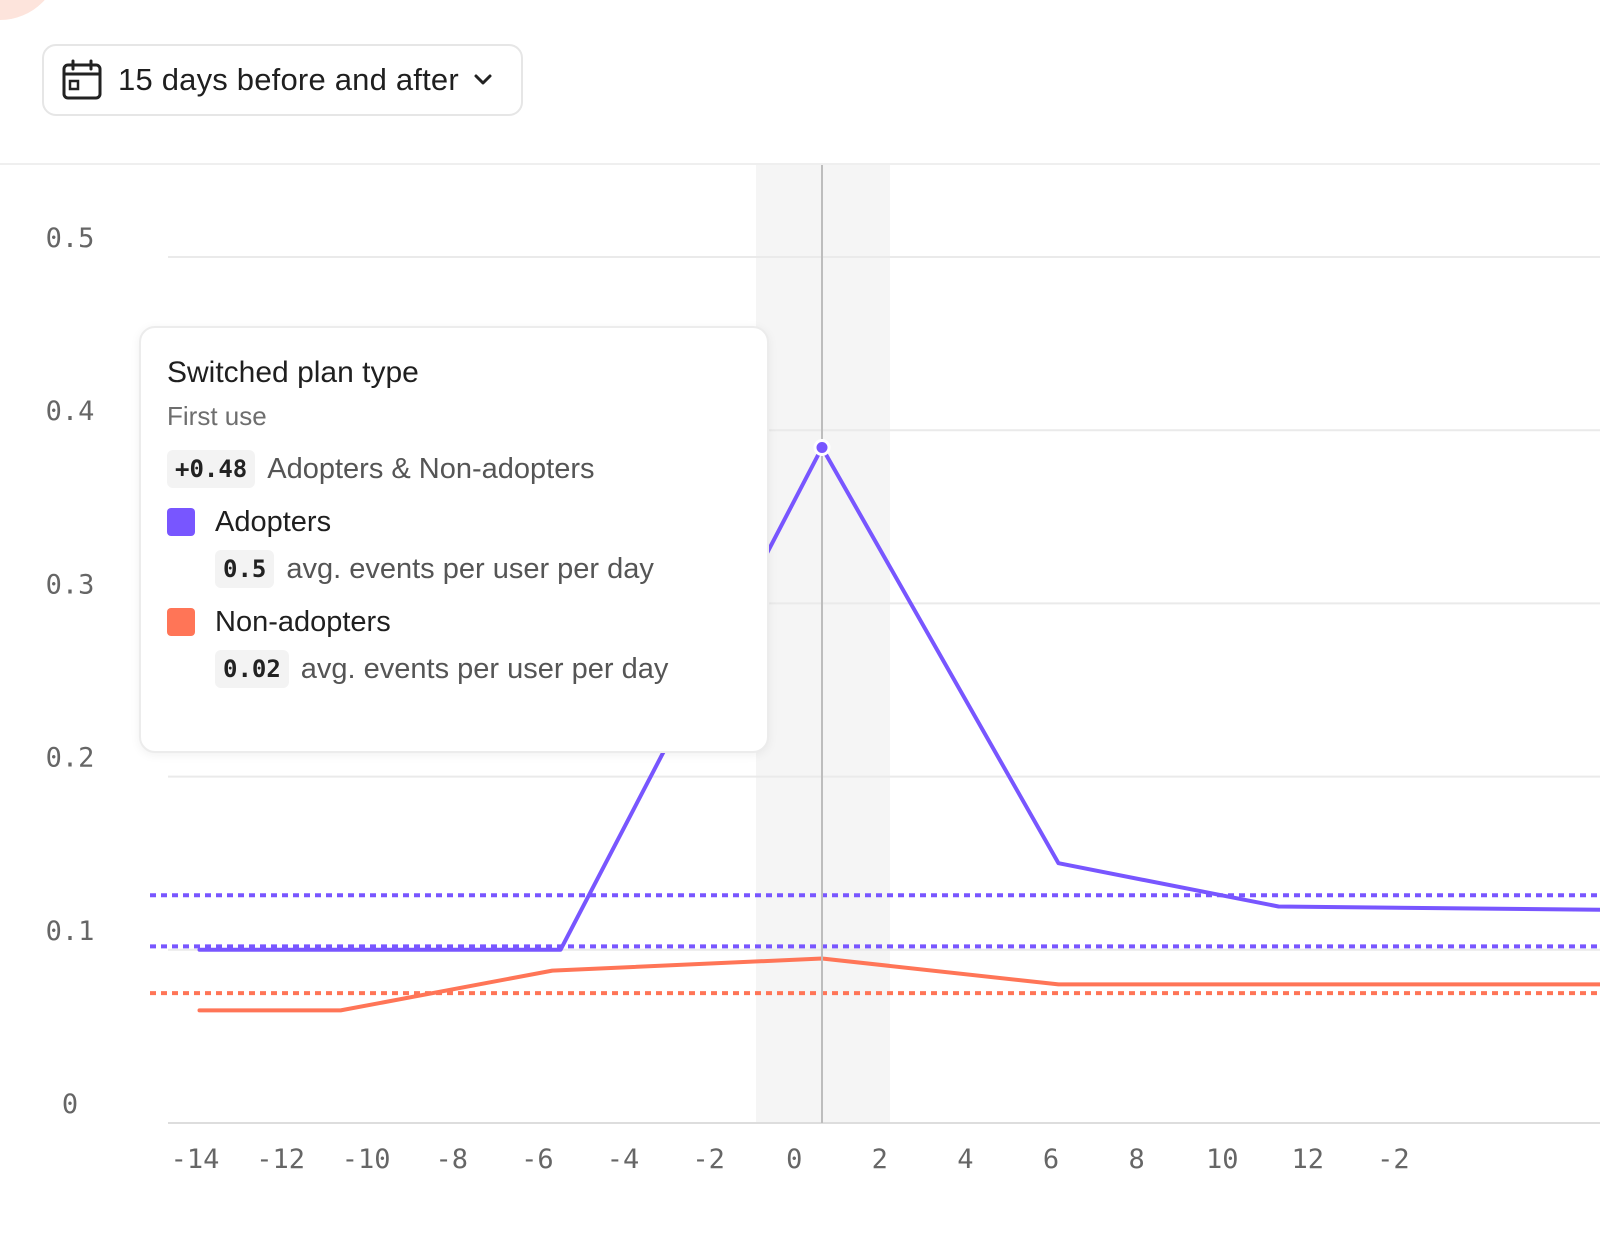 The height and width of the screenshot is (1245, 1600). I want to click on y-tick-label: 0.1, so click(70, 931).